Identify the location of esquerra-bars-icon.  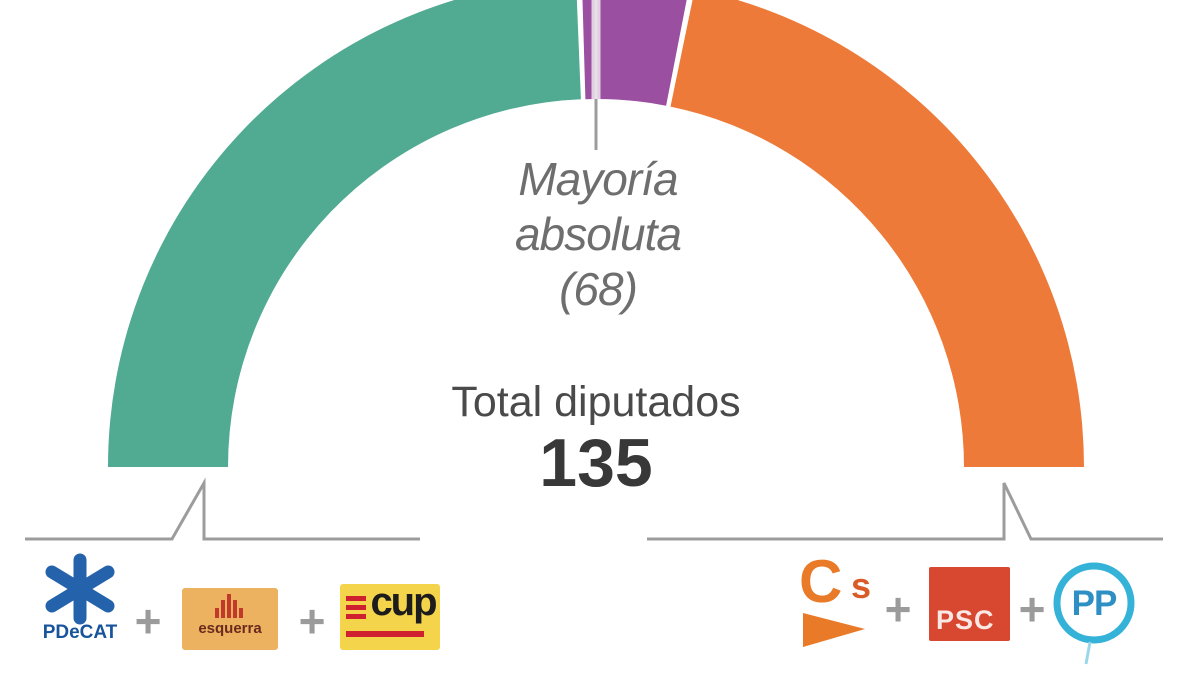
(229, 606).